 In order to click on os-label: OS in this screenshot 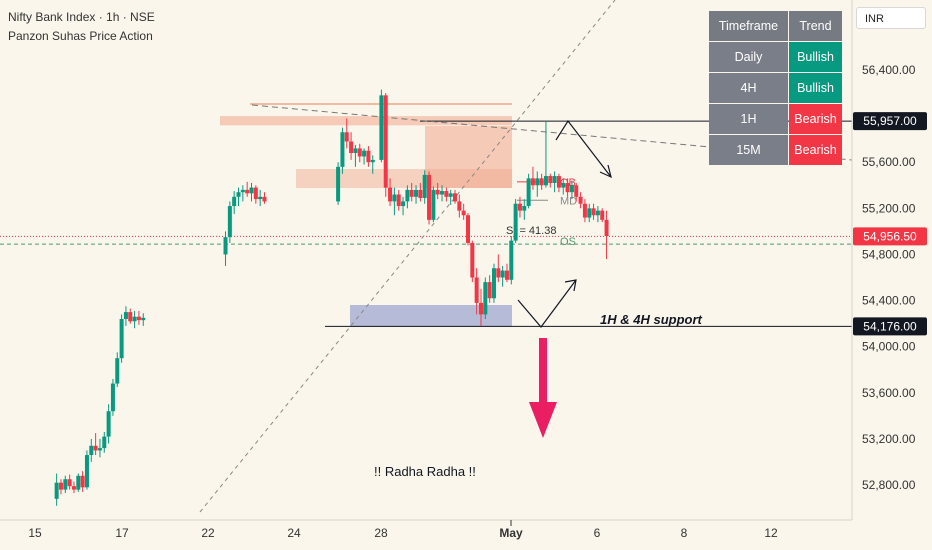, I will do `click(568, 242)`.